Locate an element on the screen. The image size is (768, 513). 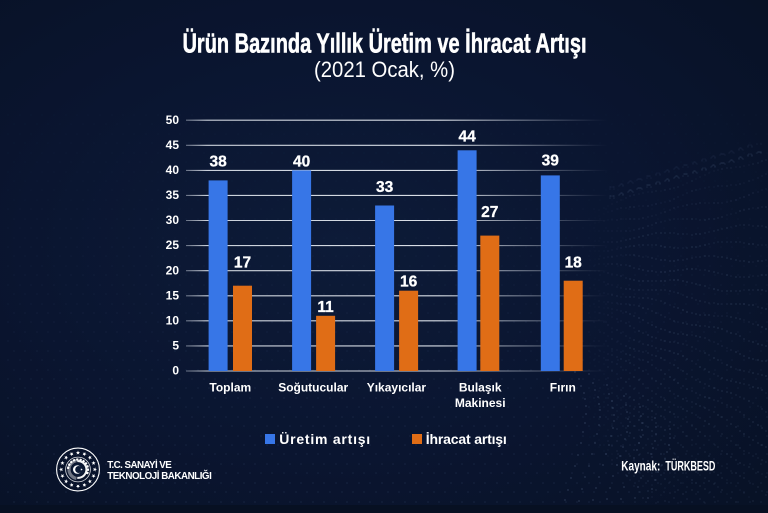
svg-text: İhracat artışı is located at coordinates (466, 439).